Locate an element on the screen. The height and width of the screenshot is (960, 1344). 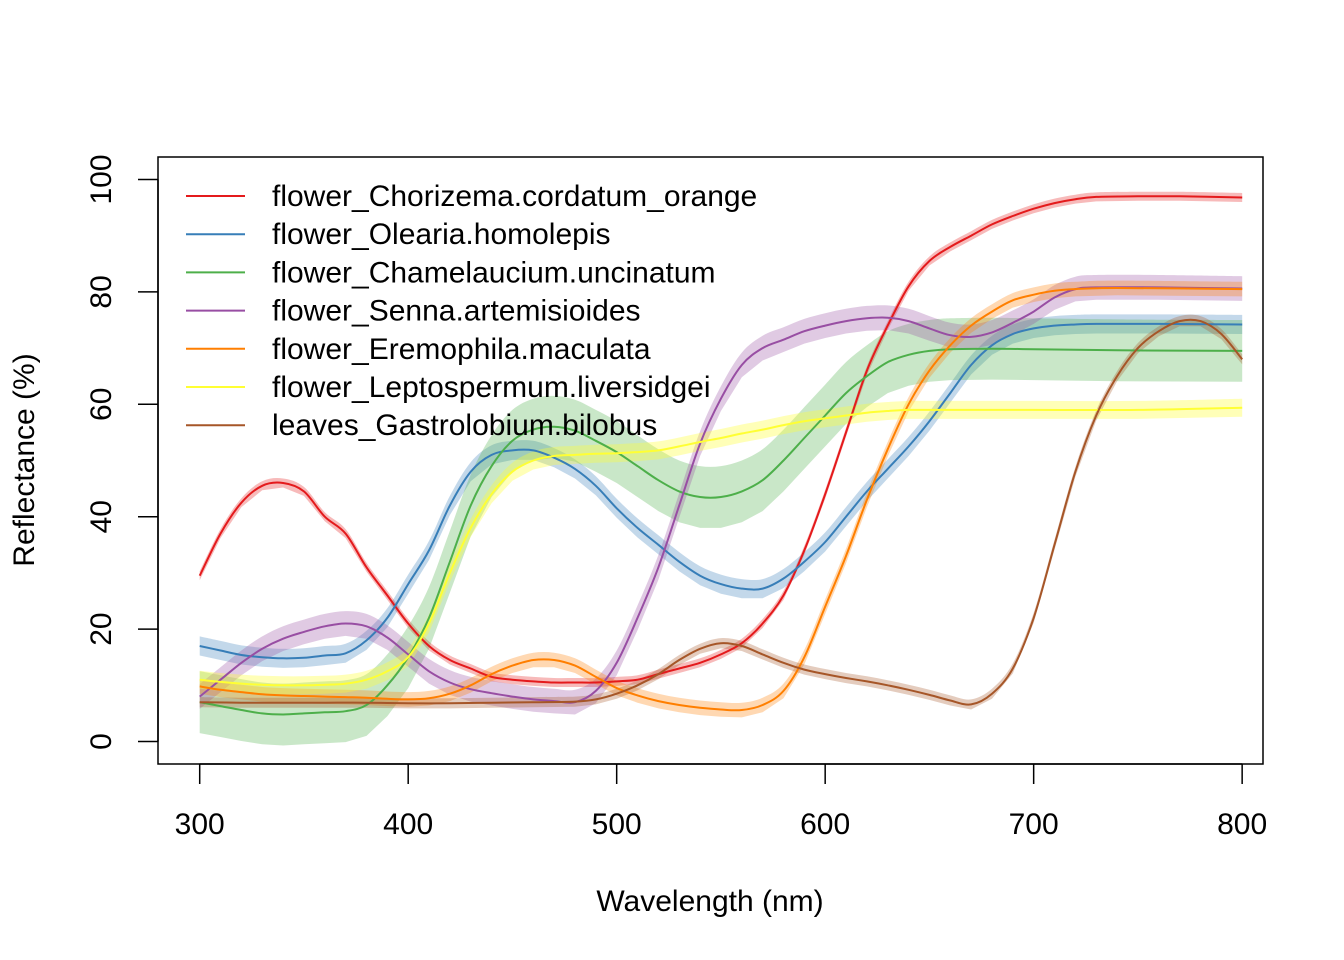
legend-item: flower_Chamelaucium.uncinatum is located at coordinates (451, 272).